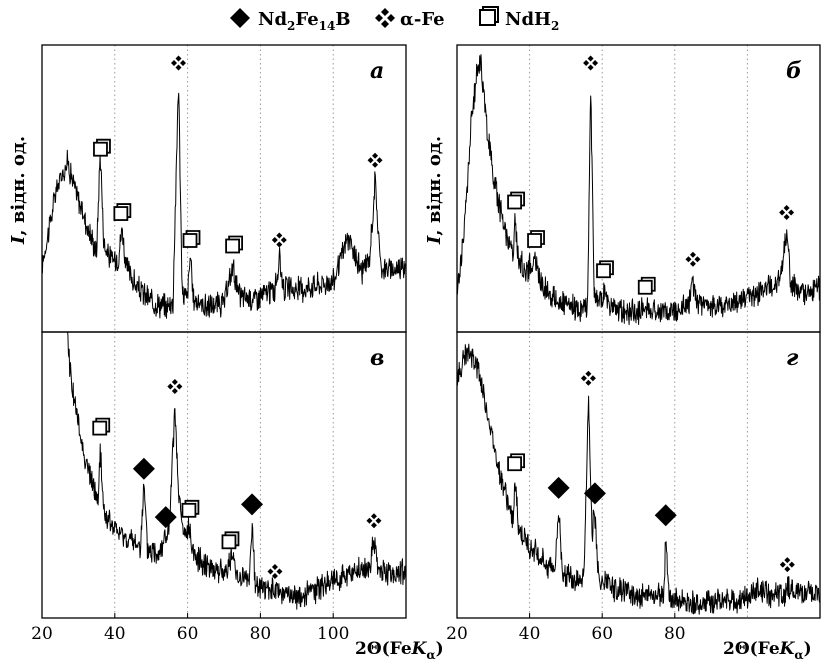  What do you see at coordinates (489, 16) in the screenshot?
I see `square-marker-icon` at bounding box center [489, 16].